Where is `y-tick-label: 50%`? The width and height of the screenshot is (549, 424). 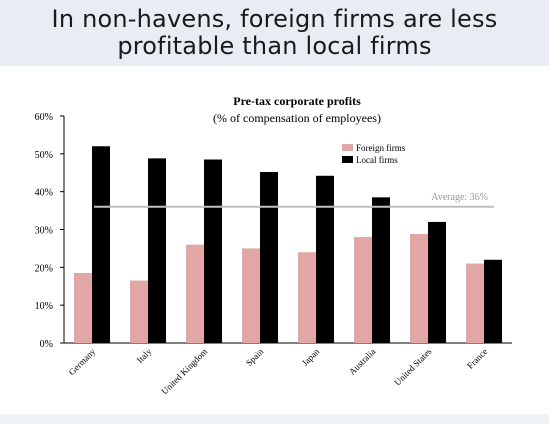
y-tick-label: 50% is located at coordinates (44, 155).